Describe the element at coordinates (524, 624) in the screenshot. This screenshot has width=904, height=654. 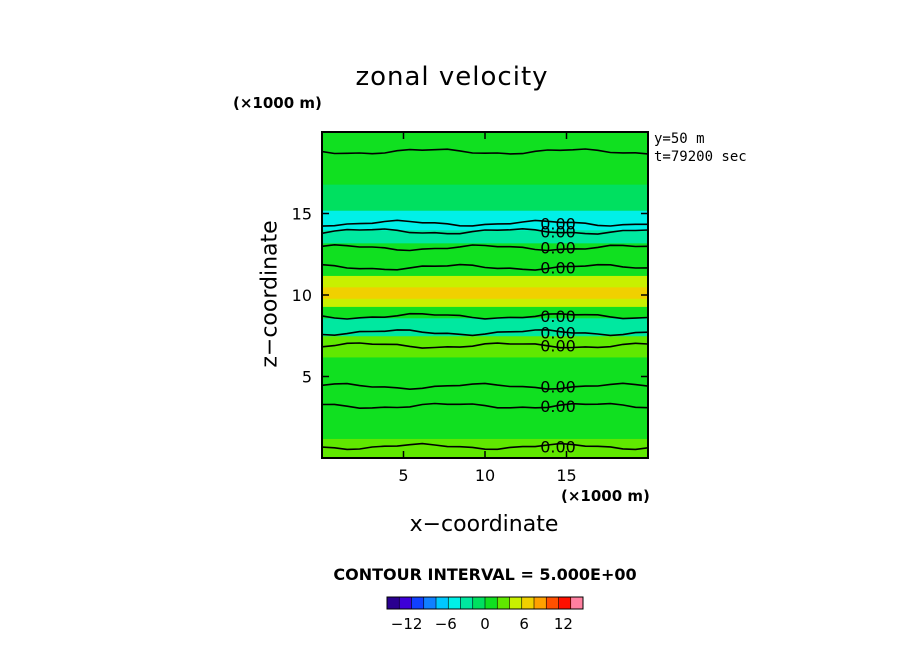
I see `colorbar-tick-label: 6` at that location.